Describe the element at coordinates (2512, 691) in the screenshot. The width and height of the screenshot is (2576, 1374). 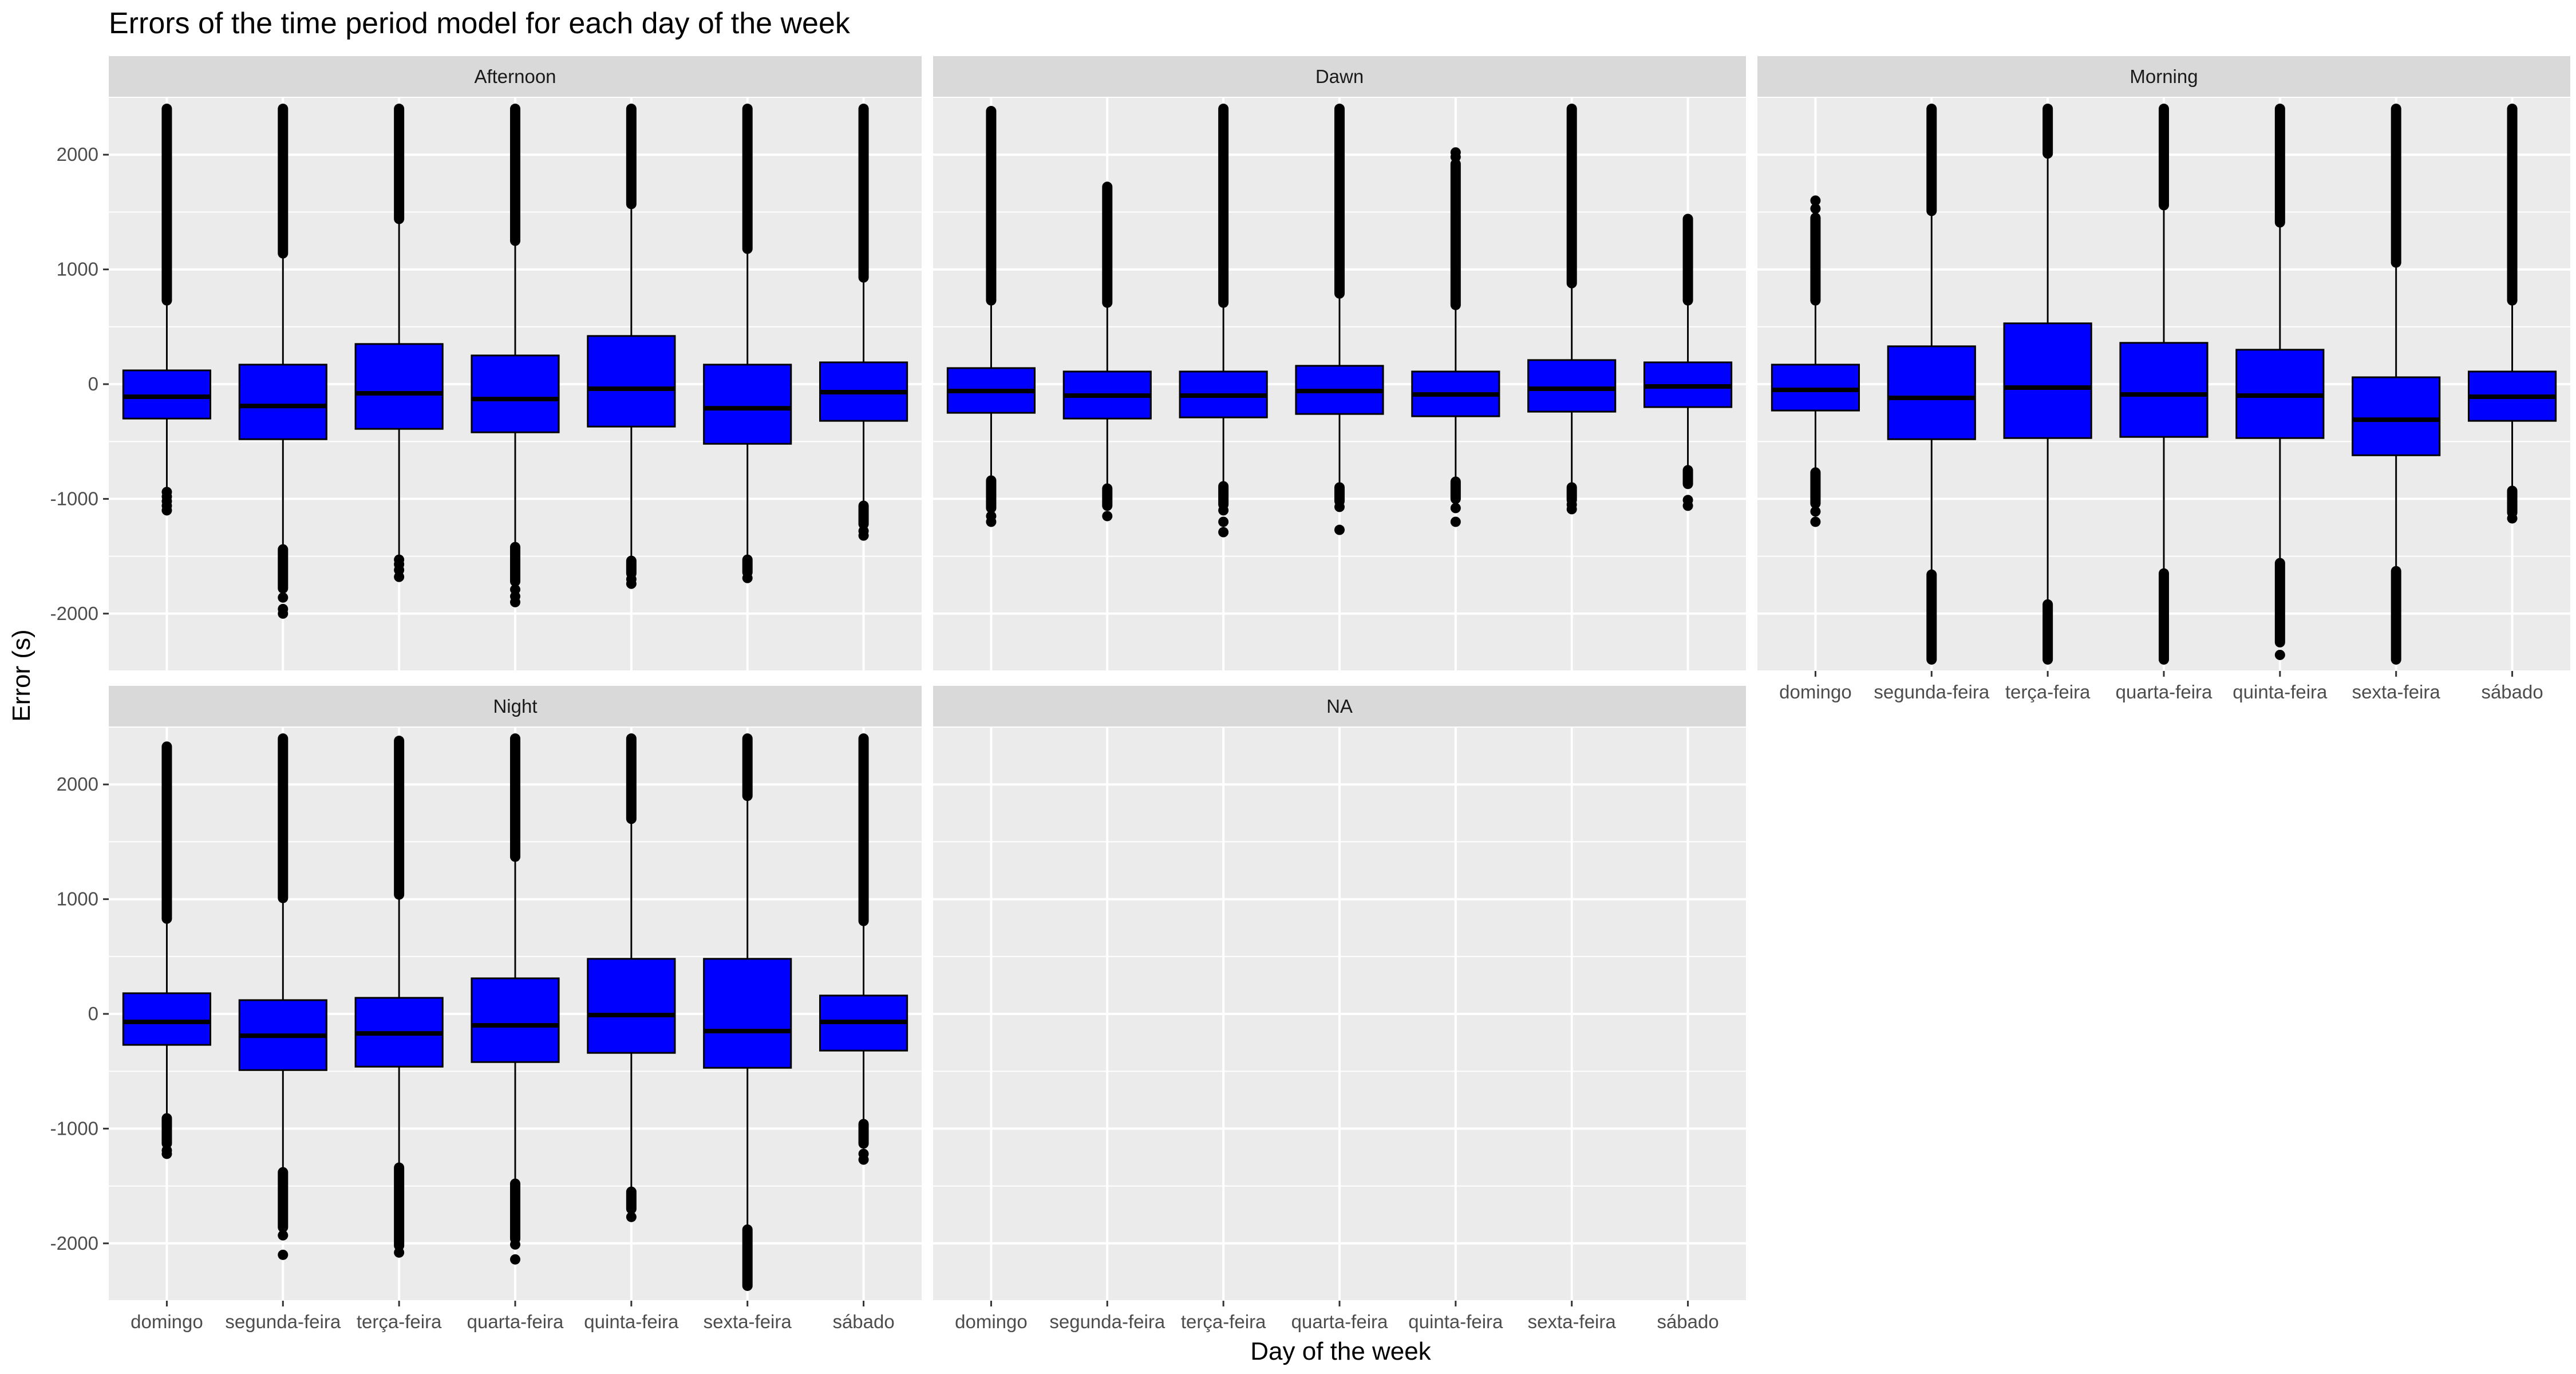
I see `x-tick-label: sábado` at that location.